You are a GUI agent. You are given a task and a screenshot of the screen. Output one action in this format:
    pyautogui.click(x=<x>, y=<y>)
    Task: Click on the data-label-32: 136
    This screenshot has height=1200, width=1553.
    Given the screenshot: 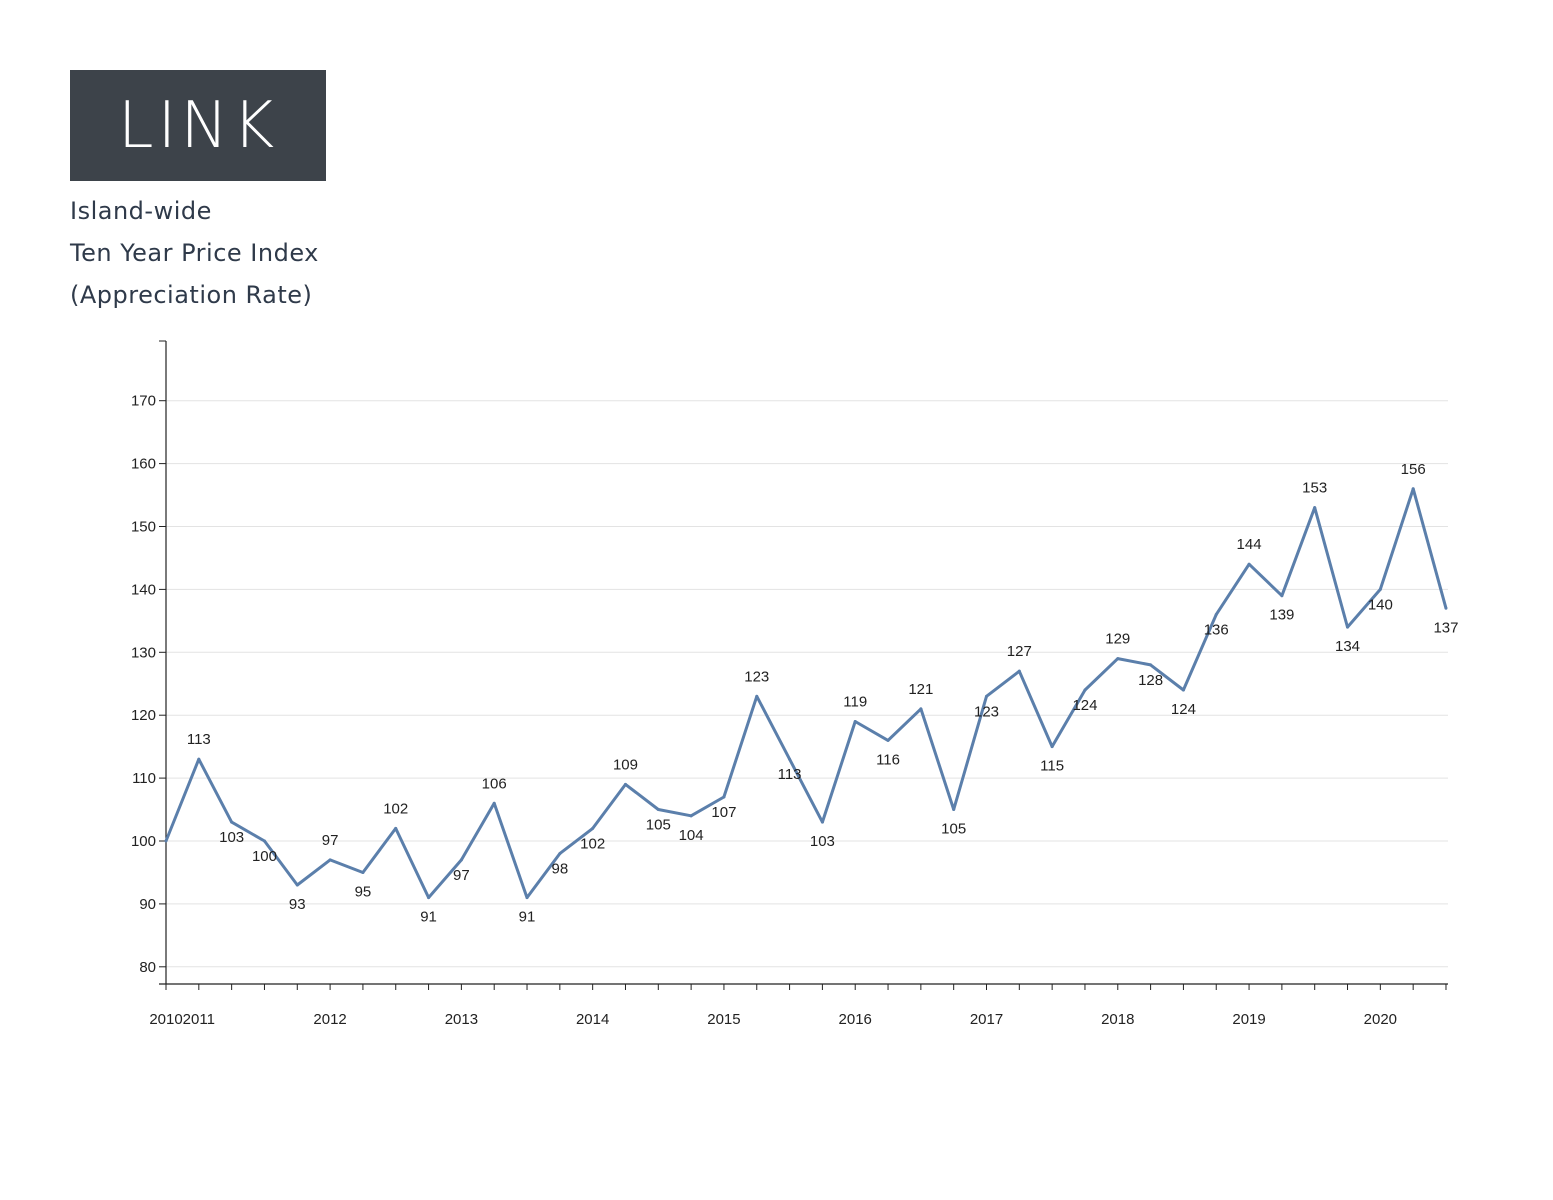 What is the action you would take?
    pyautogui.click(x=1216, y=630)
    